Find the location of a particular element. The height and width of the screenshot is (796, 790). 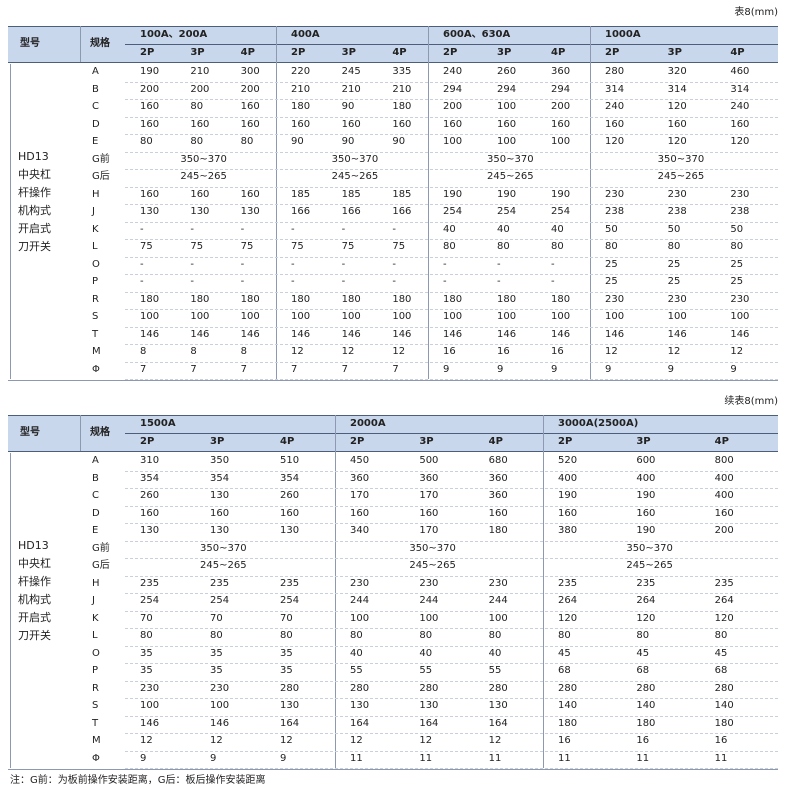

header-model: 型号 is located at coordinates (30, 43).